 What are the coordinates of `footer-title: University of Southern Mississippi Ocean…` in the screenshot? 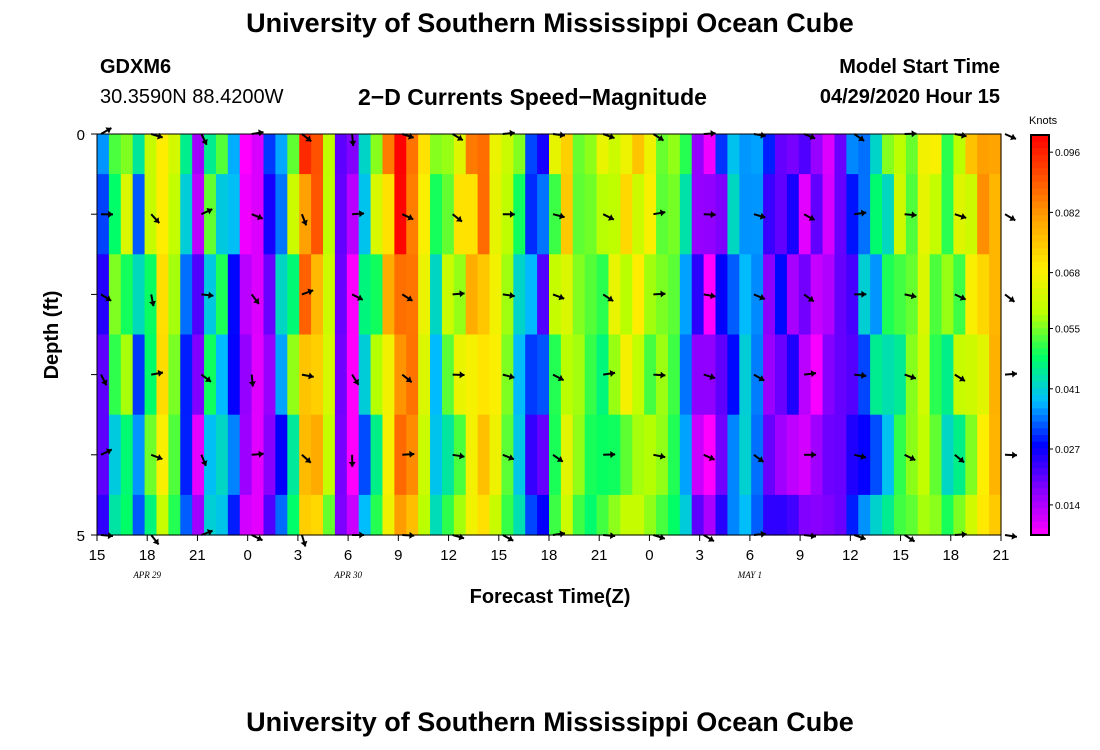 It's located at (550, 722).